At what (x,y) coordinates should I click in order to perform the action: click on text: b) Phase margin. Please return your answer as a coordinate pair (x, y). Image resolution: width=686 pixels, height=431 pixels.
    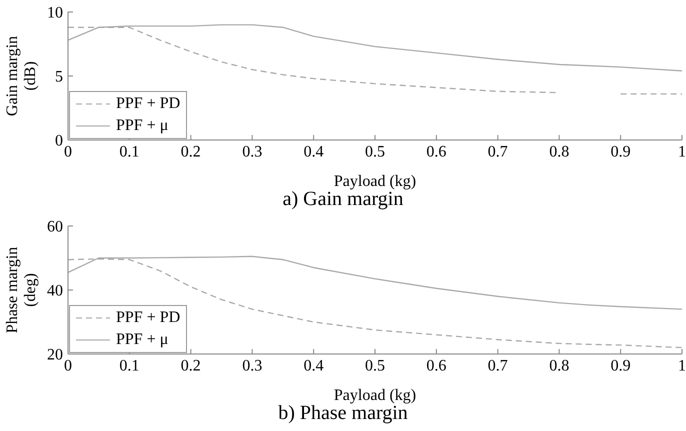
    Looking at the image, I should click on (342, 413).